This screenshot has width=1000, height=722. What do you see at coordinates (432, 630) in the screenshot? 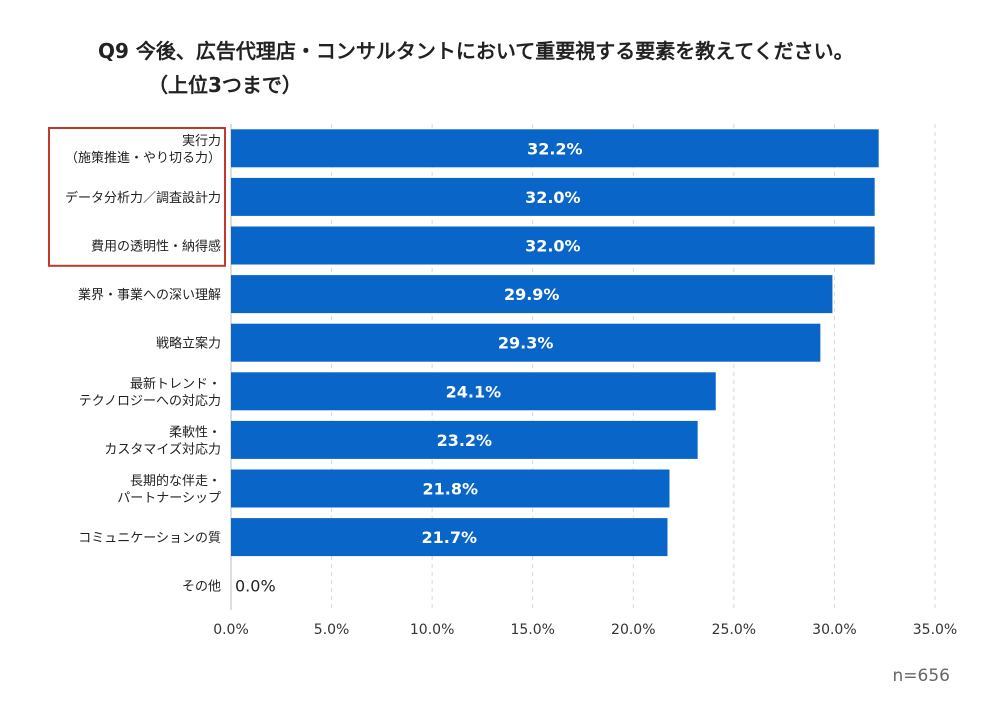
I see `x-tick-label: 10.0%` at bounding box center [432, 630].